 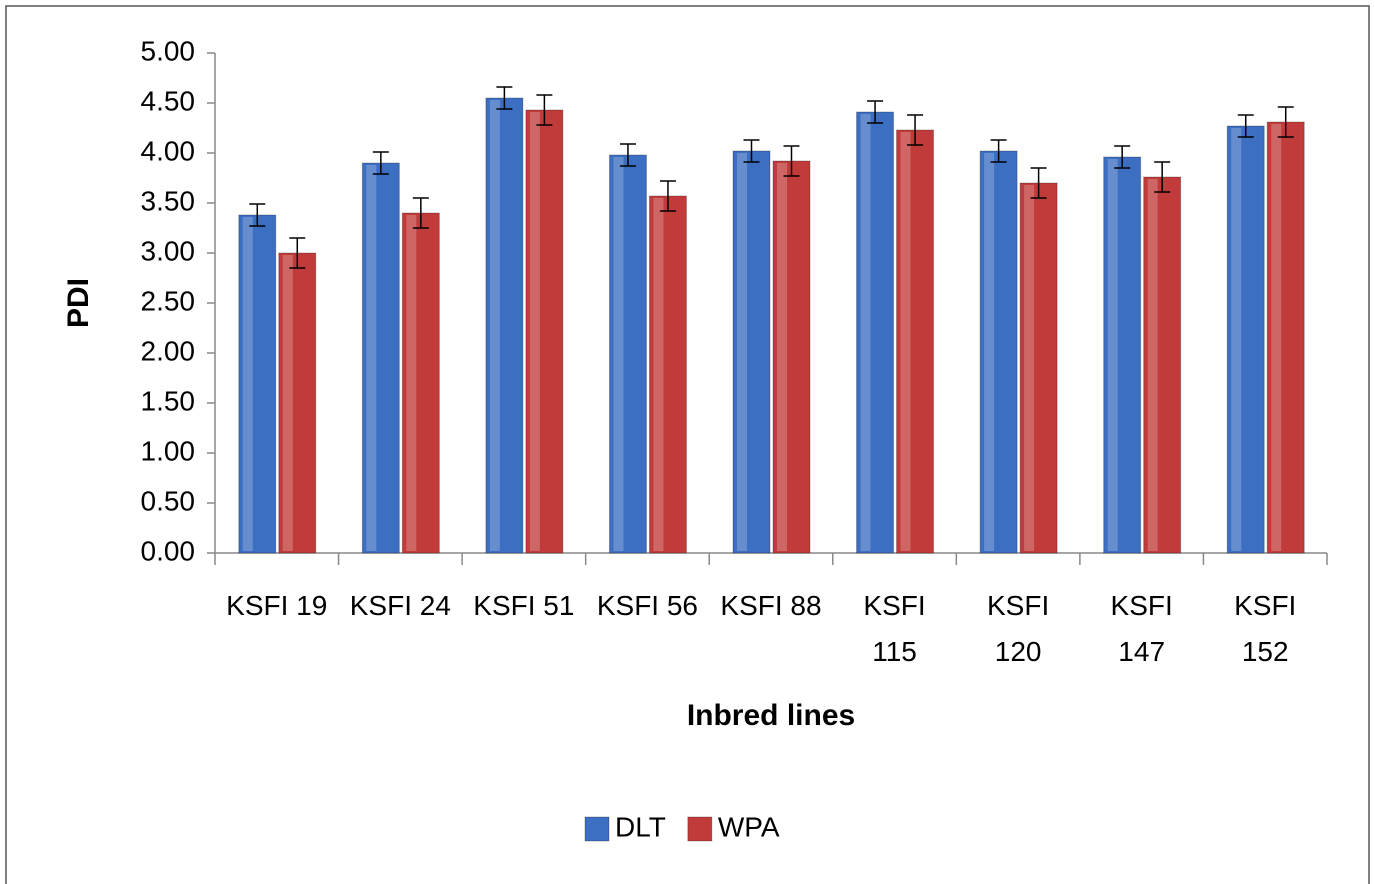 I want to click on x-tick-label: KSFI 152, so click(x=1265, y=628).